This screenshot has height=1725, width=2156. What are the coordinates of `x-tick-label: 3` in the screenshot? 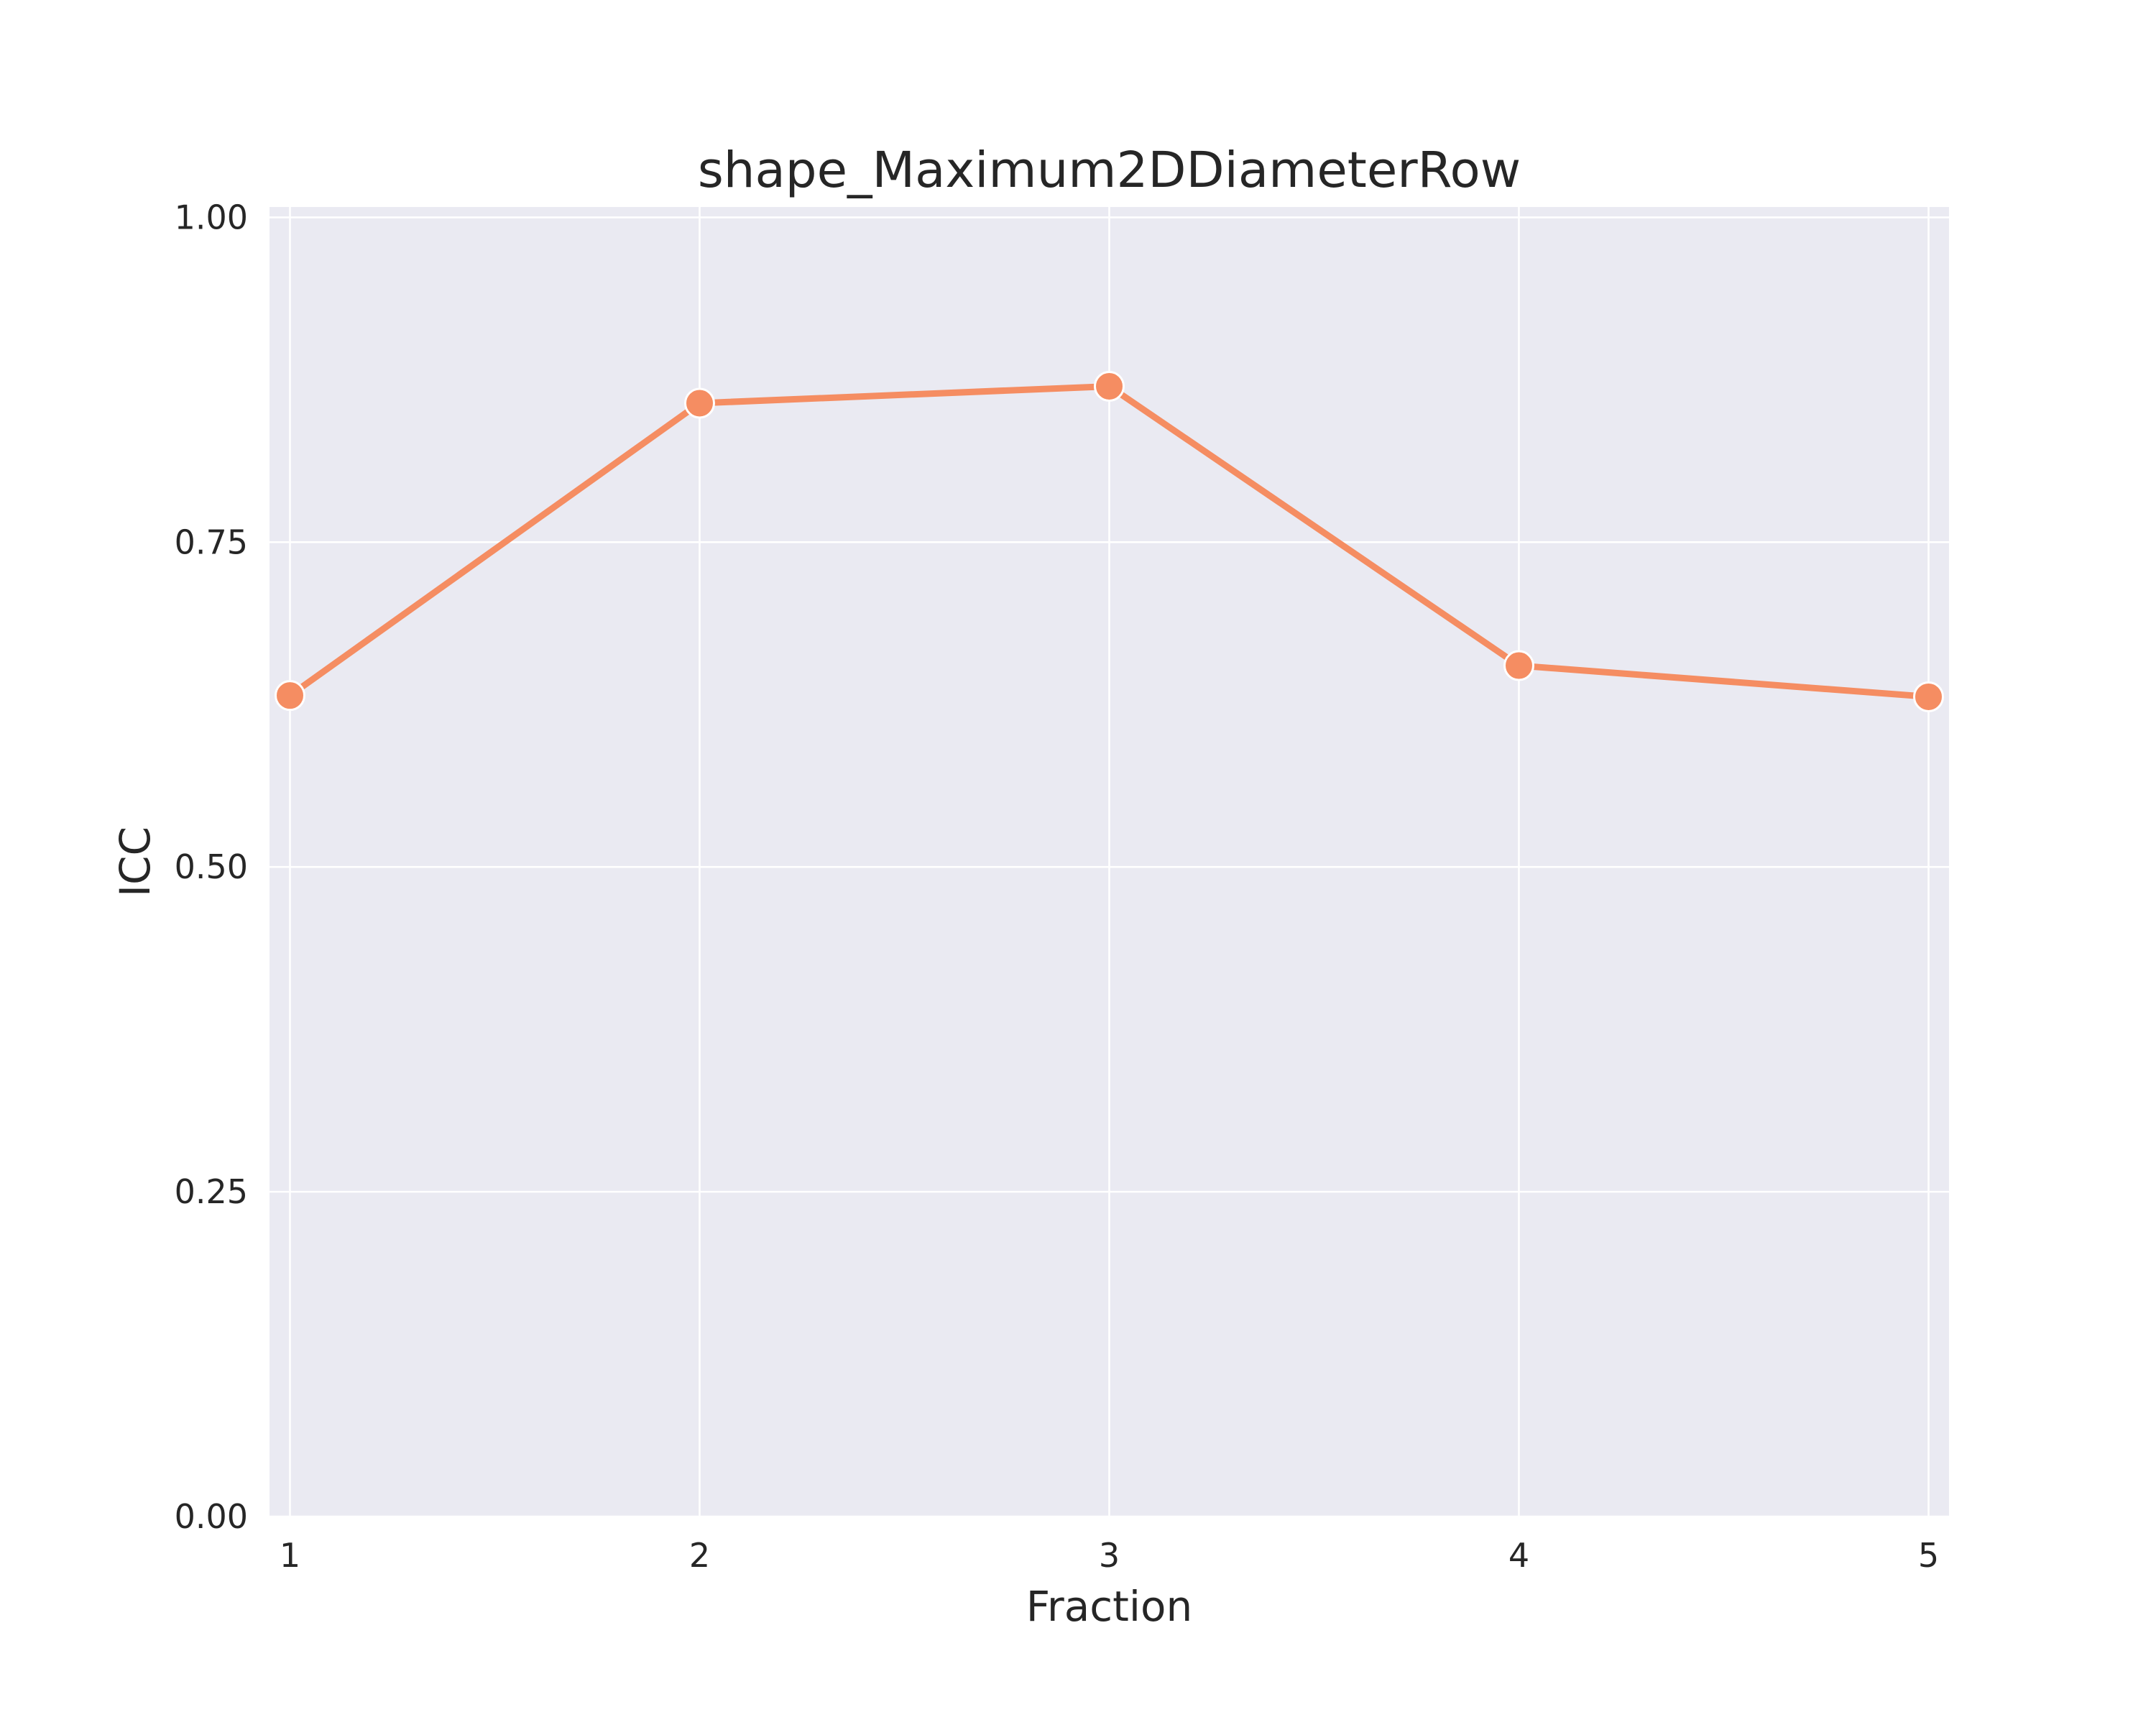 It's located at (1109, 1555).